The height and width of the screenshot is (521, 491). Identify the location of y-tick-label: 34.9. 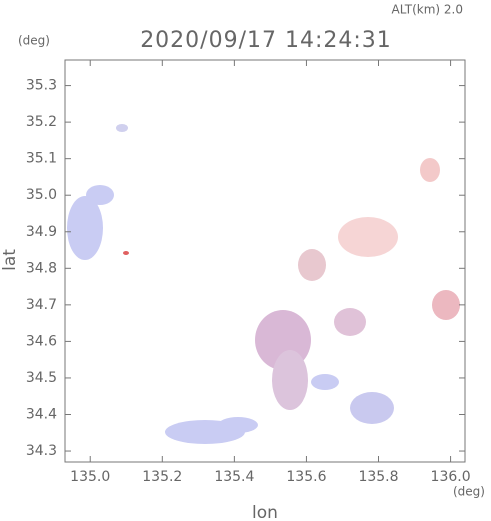
(41, 232).